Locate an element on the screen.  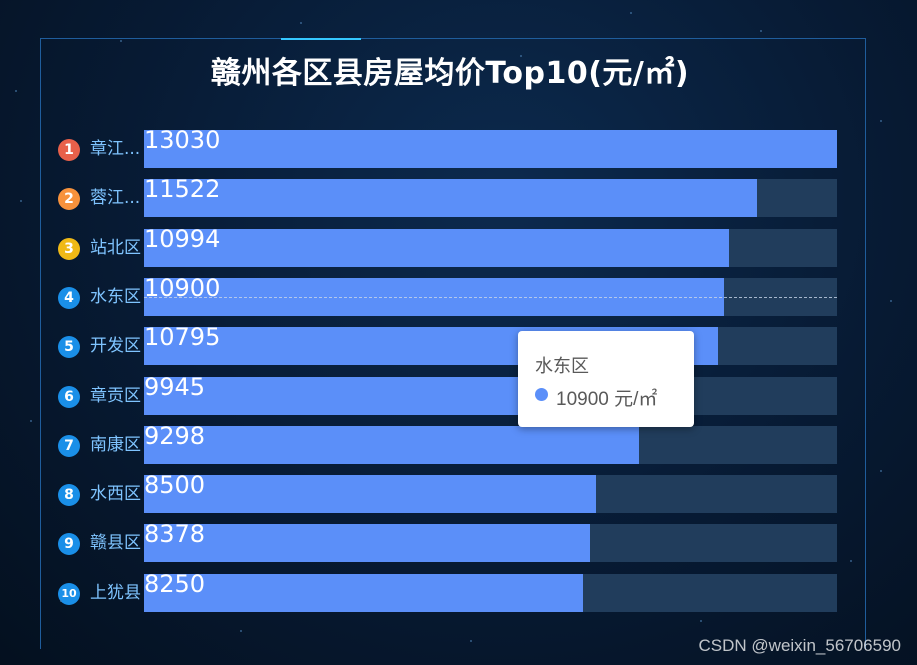
bar-row: 1 章江... 13030 is located at coordinates (448, 147).